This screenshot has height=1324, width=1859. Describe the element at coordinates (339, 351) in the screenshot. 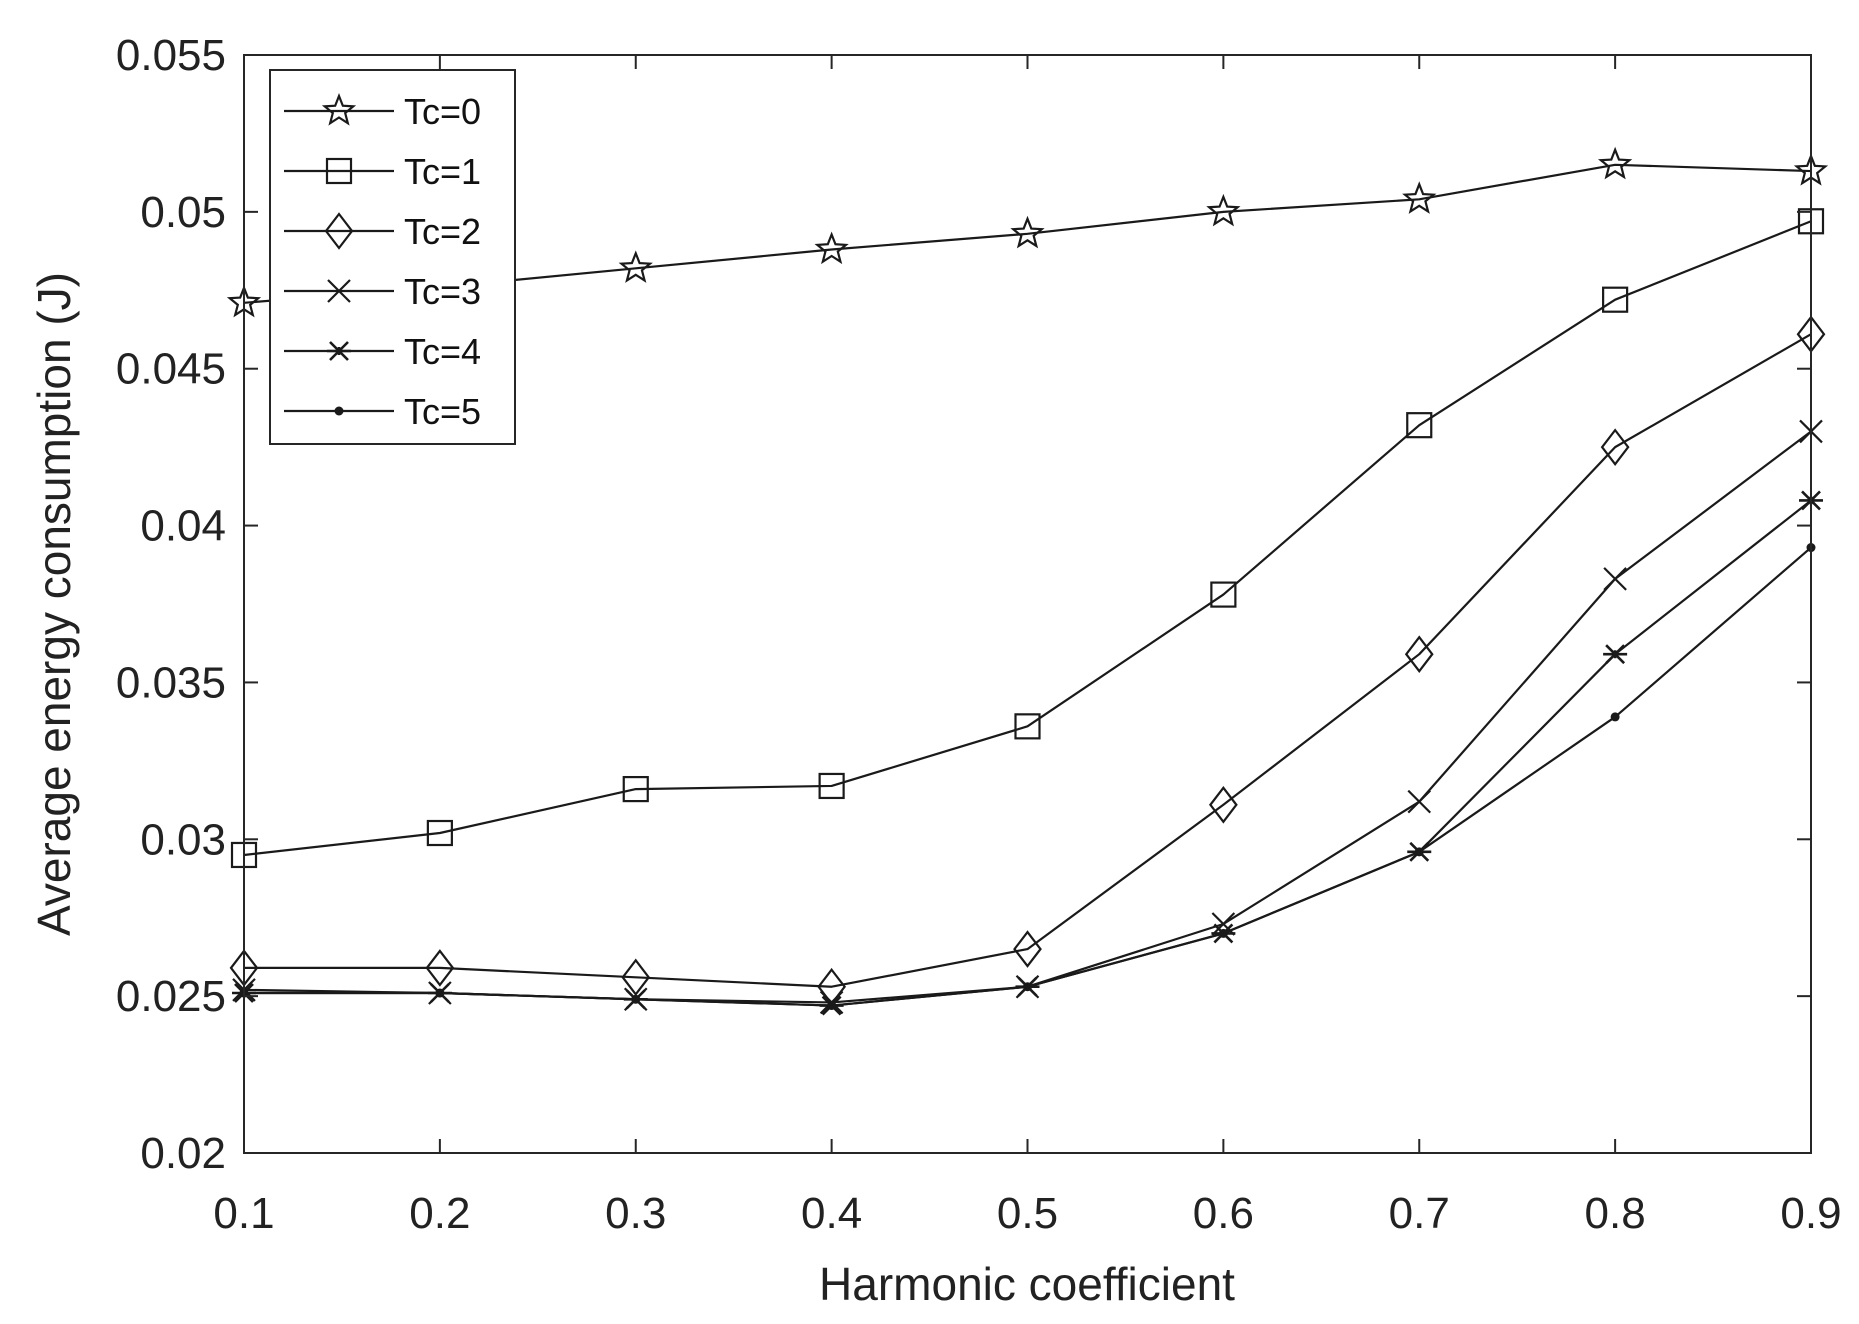

I see `asterisk-marker-shape` at that location.